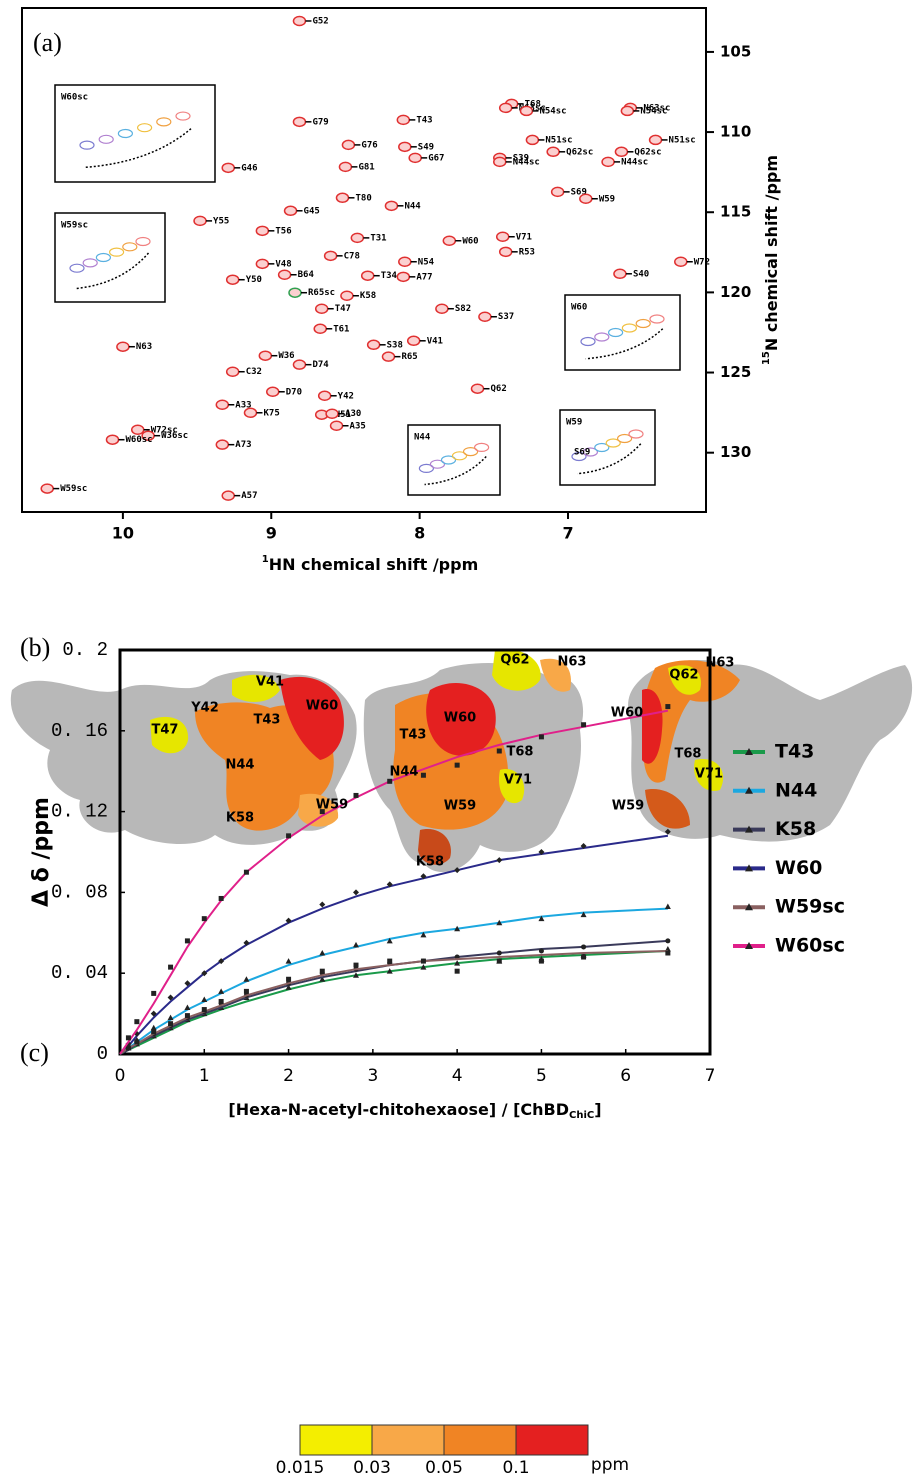 The width and height of the screenshot is (918, 1475). I want to click on colorbar-unit: ppm, so click(610, 1465).